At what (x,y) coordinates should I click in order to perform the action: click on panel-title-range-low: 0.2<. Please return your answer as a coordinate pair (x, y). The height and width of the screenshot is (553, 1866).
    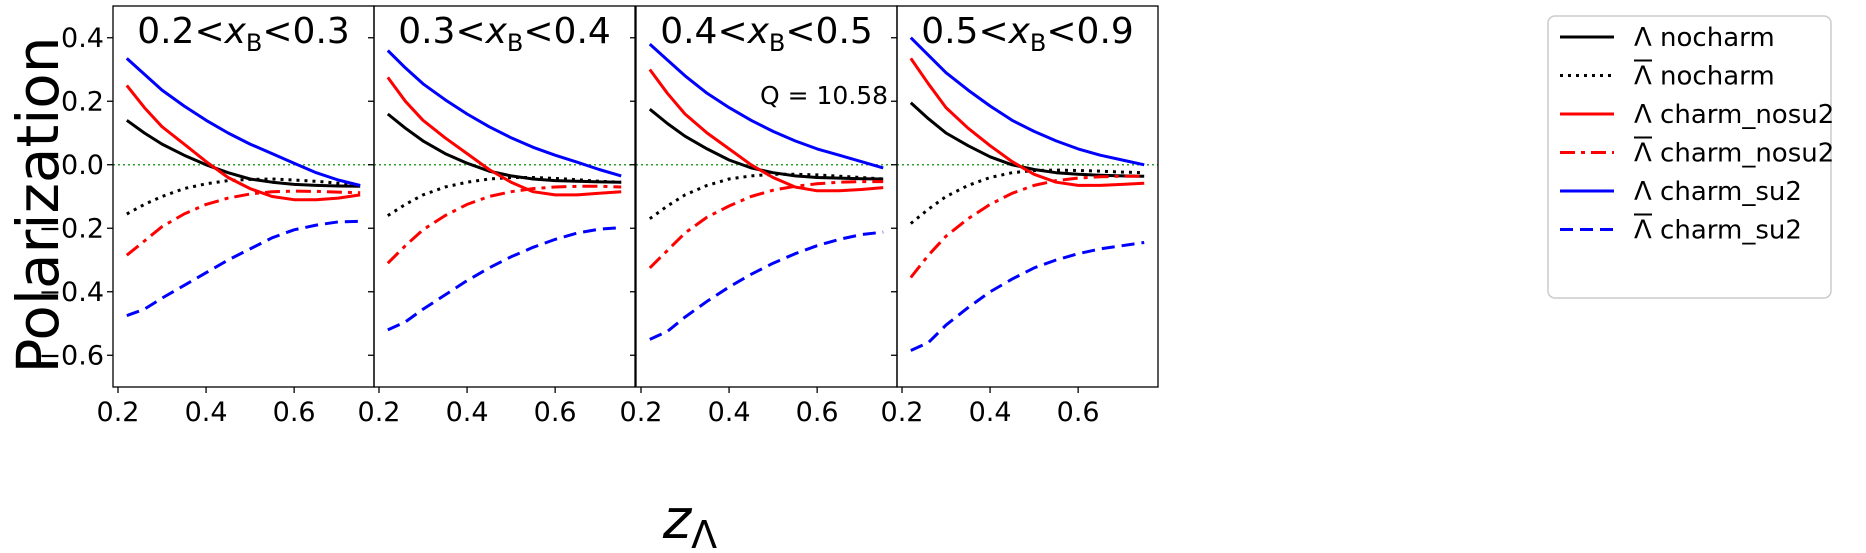
    Looking at the image, I should click on (180, 31).